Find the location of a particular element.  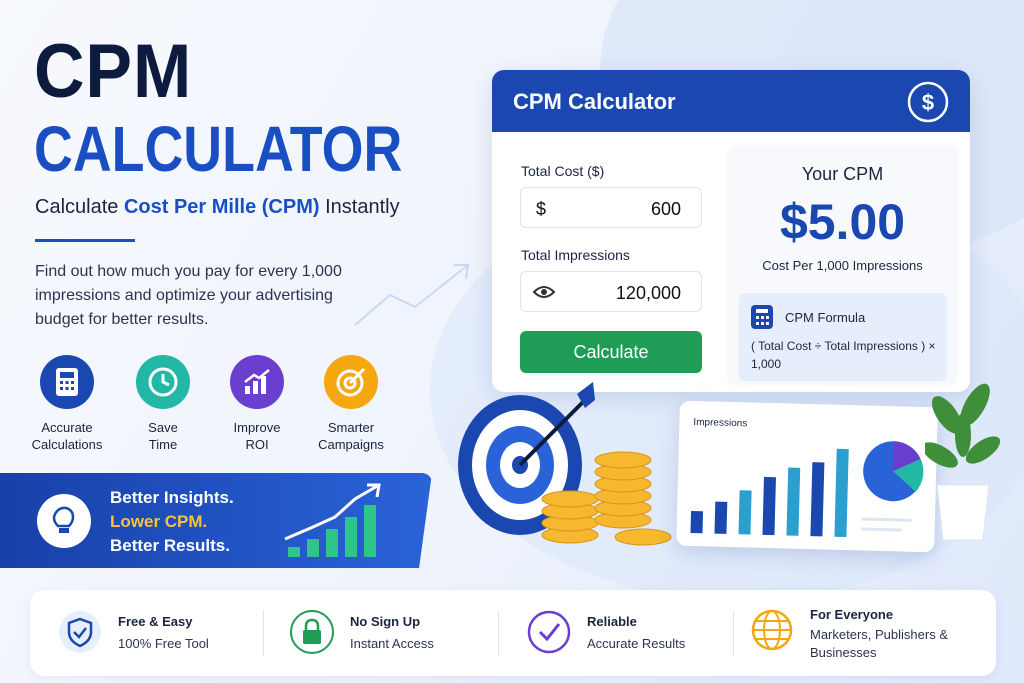

feature: Save Time is located at coordinates (163, 404).